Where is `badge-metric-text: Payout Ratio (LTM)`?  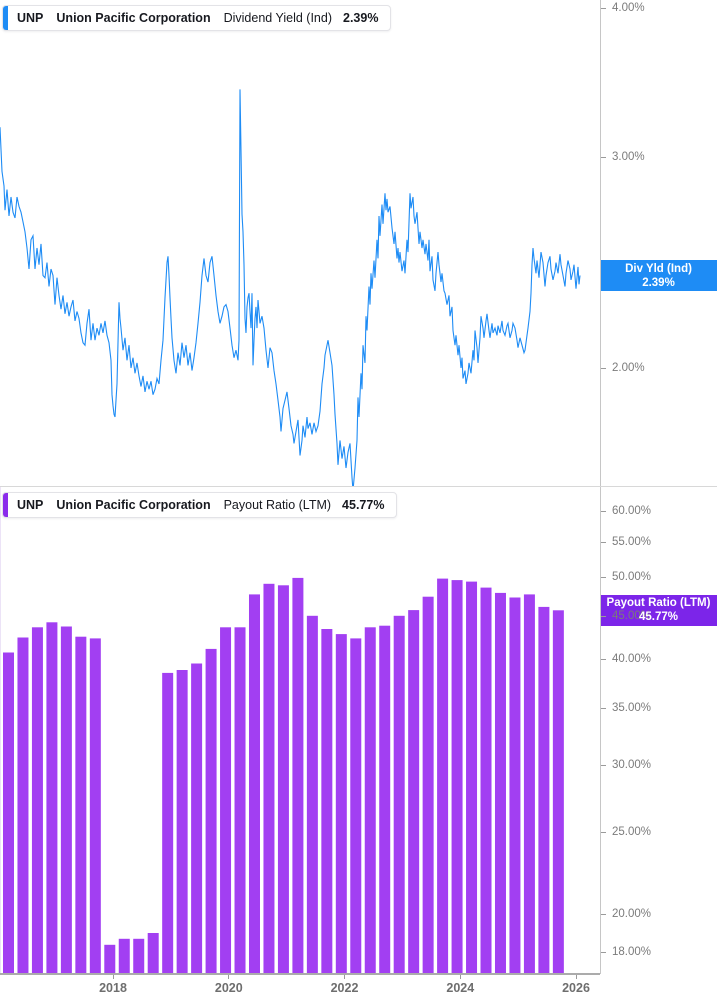 badge-metric-text: Payout Ratio (LTM) is located at coordinates (658, 603).